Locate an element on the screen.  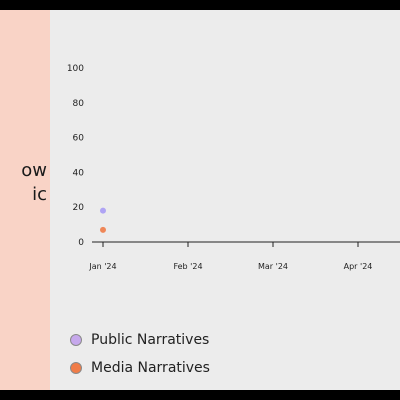
x-tick-label: Apr '24 is located at coordinates (358, 266).